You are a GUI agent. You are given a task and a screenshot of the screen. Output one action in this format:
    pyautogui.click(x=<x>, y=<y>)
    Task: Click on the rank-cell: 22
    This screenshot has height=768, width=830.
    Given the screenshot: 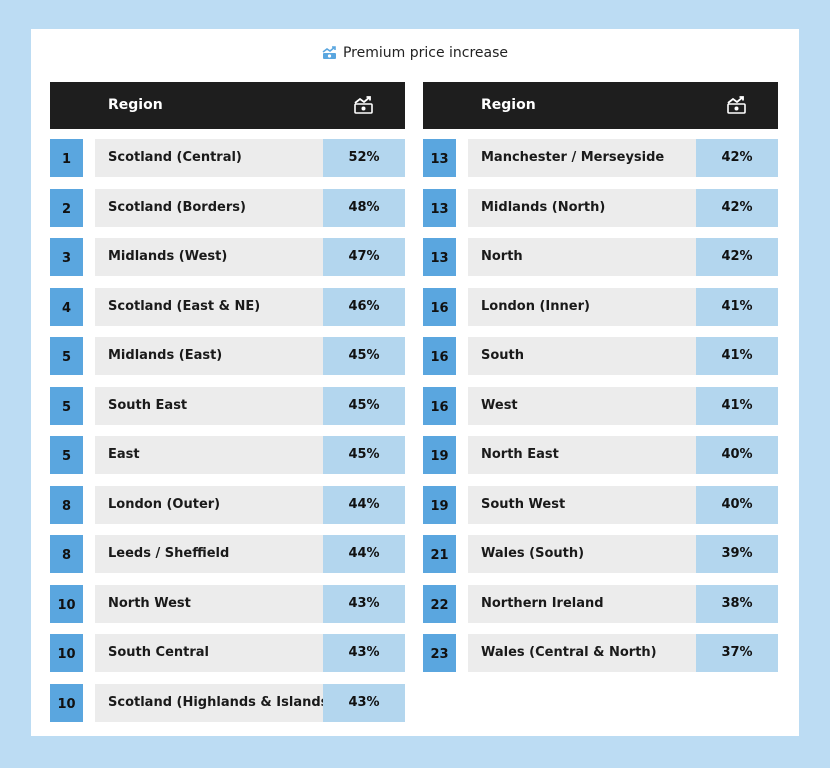 What is the action you would take?
    pyautogui.click(x=439, y=603)
    